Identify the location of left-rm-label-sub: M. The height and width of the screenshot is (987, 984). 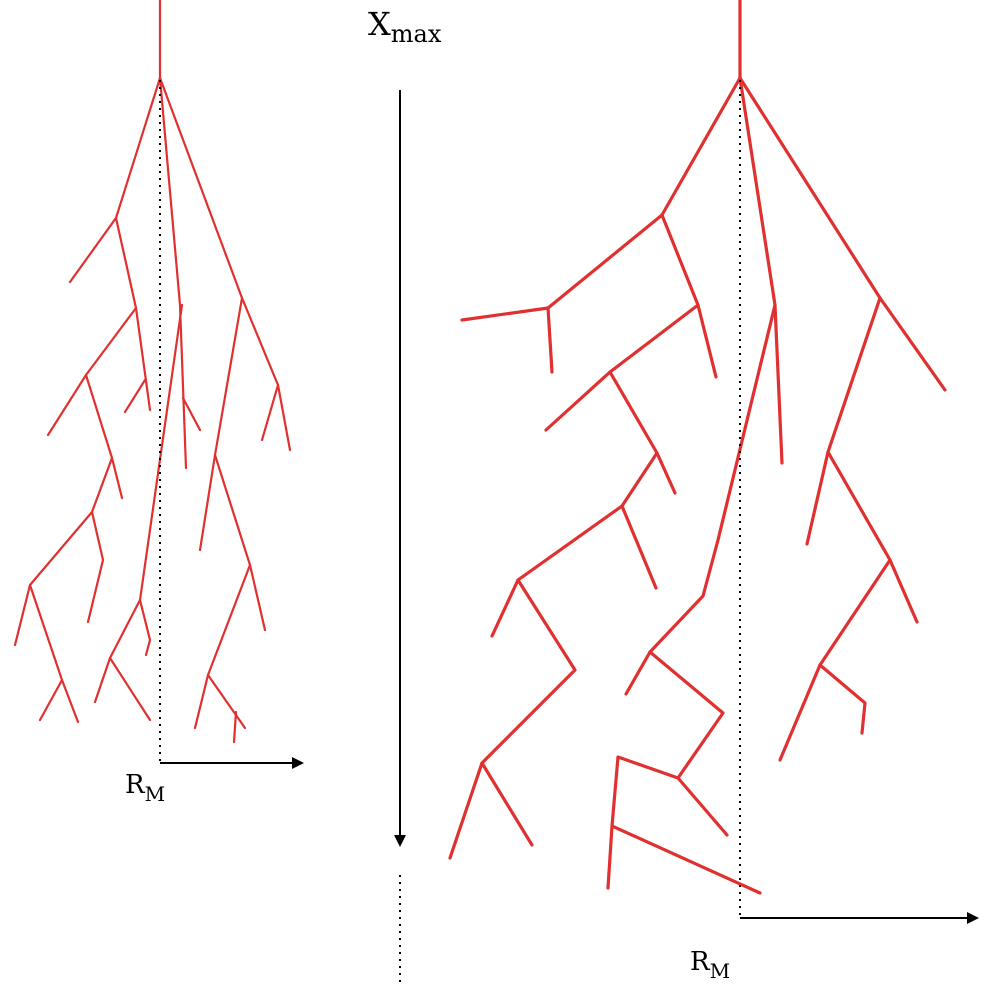
(155, 794).